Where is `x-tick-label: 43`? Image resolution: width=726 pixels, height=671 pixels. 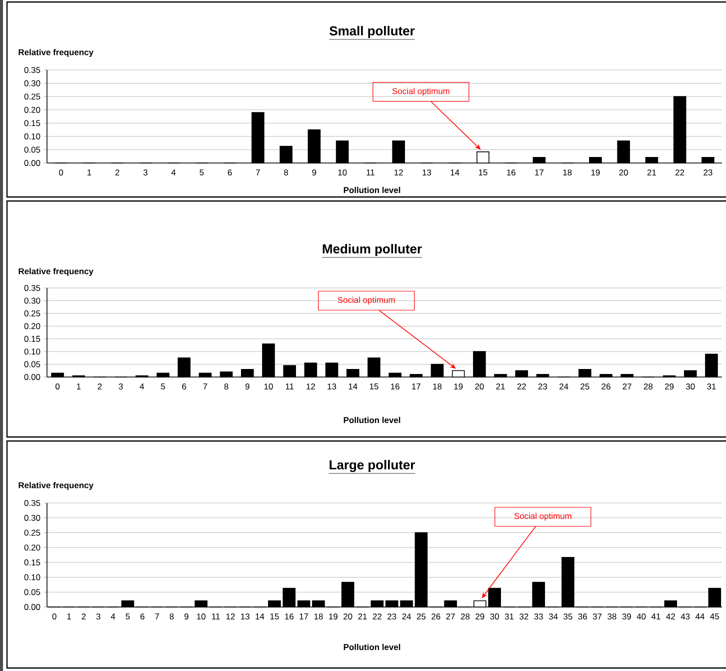 x-tick-label: 43 is located at coordinates (685, 617).